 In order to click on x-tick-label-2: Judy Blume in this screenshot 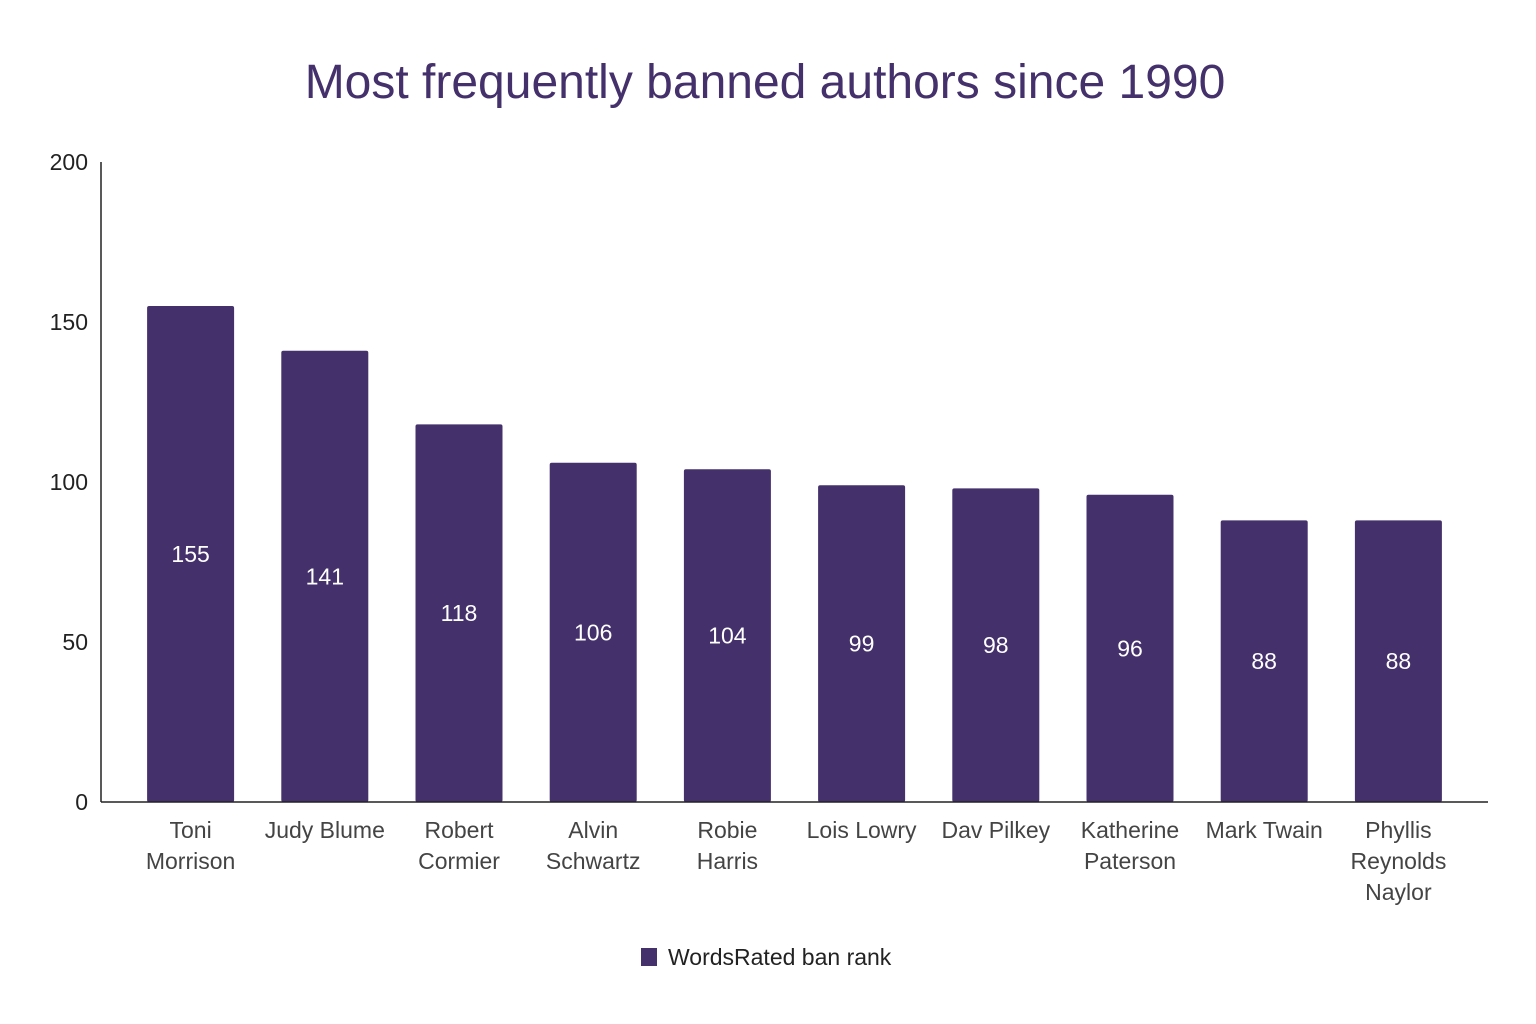, I will do `click(325, 830)`.